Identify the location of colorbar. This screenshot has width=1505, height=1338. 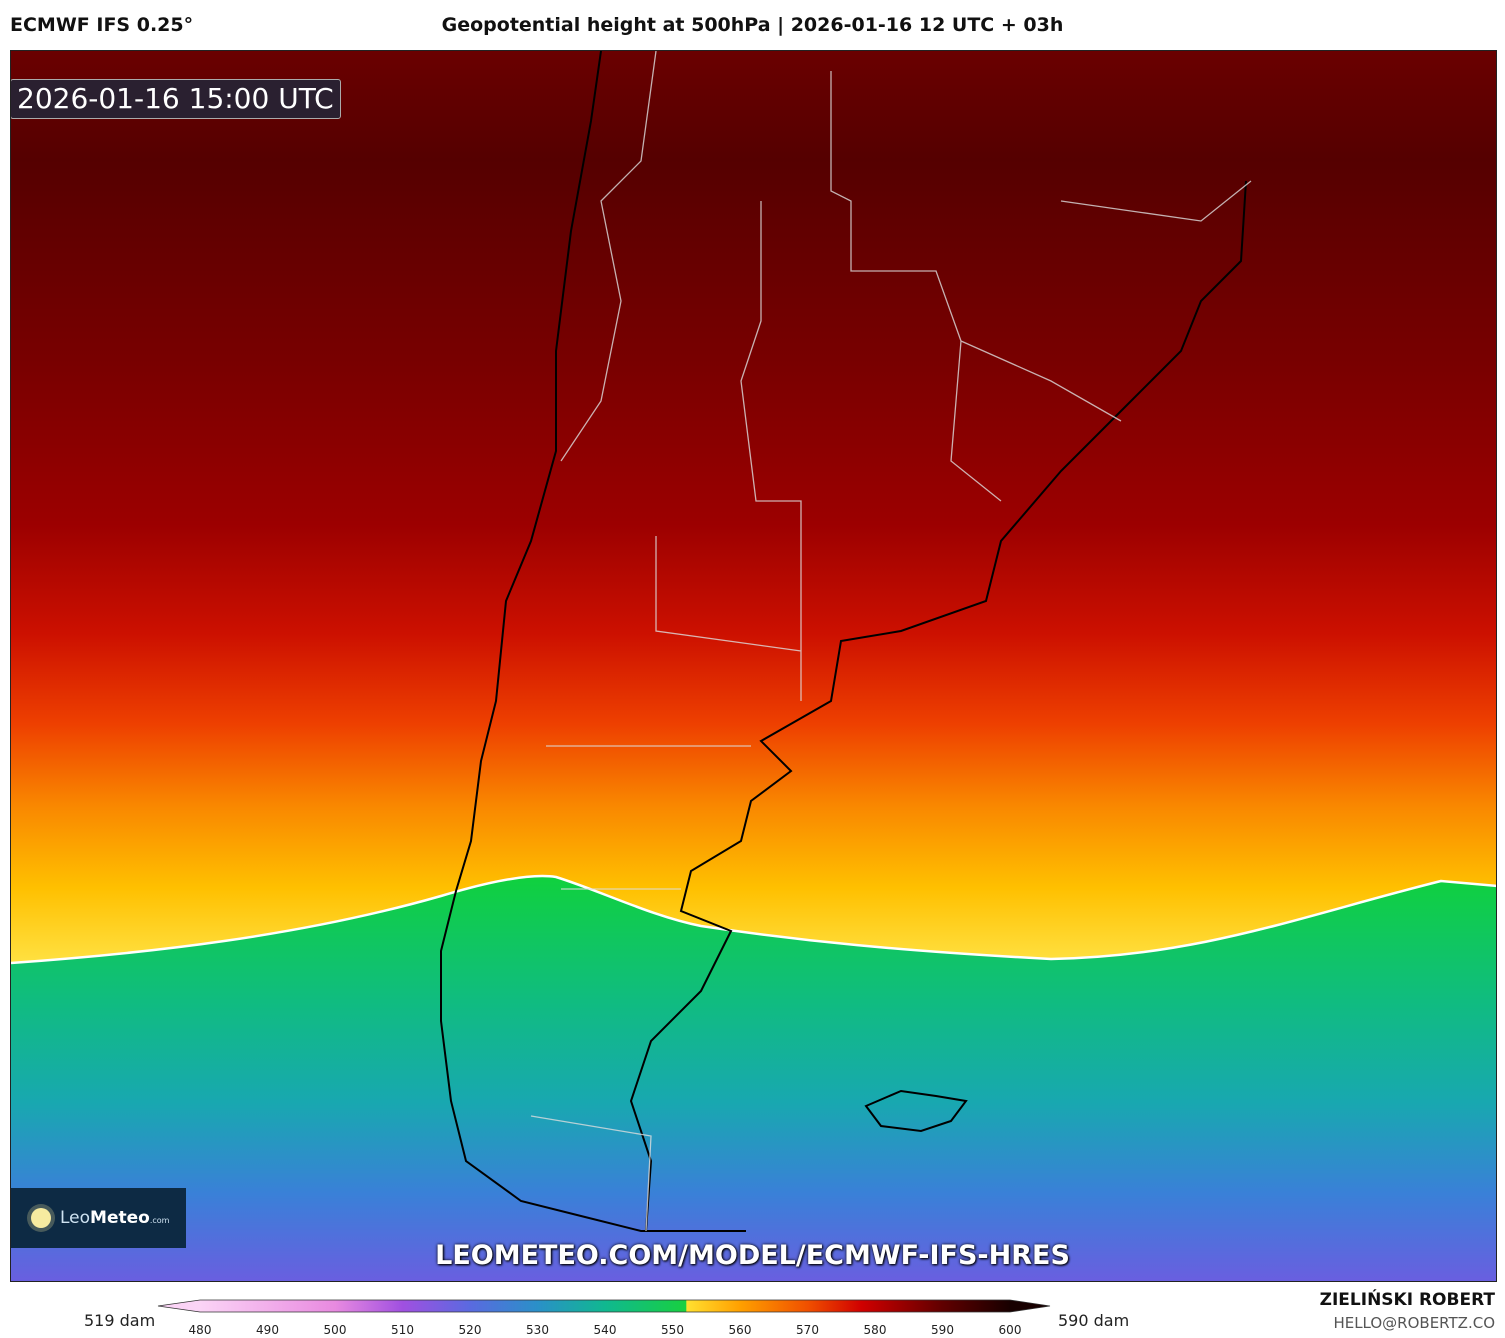
(604, 1306).